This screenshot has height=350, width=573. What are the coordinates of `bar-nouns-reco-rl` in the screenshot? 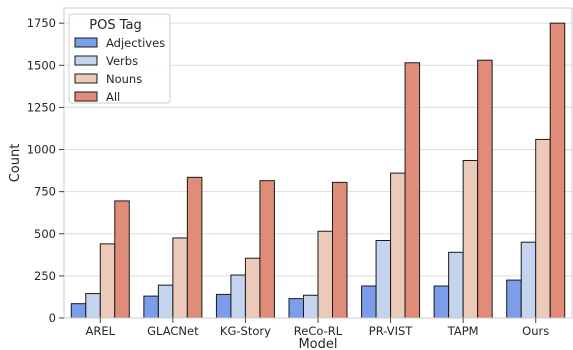 It's located at (325, 274).